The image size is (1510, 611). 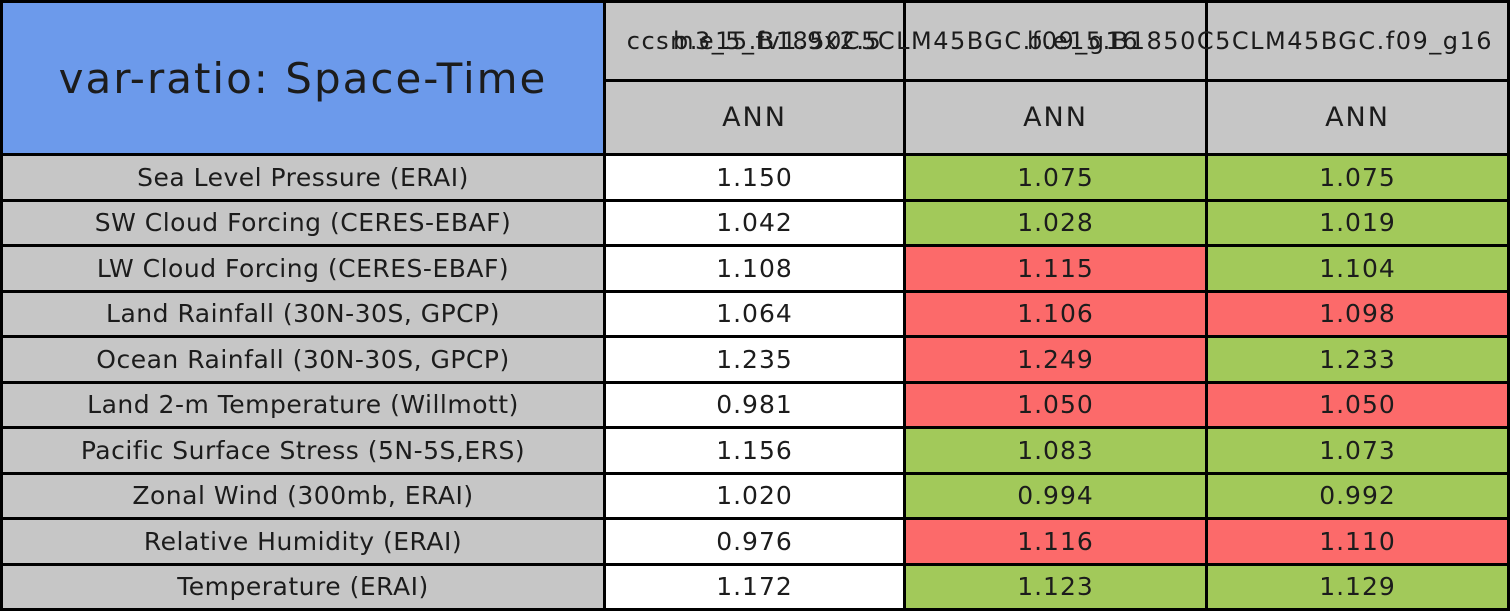 I want to click on value-cell: 1.235, so click(x=754, y=359).